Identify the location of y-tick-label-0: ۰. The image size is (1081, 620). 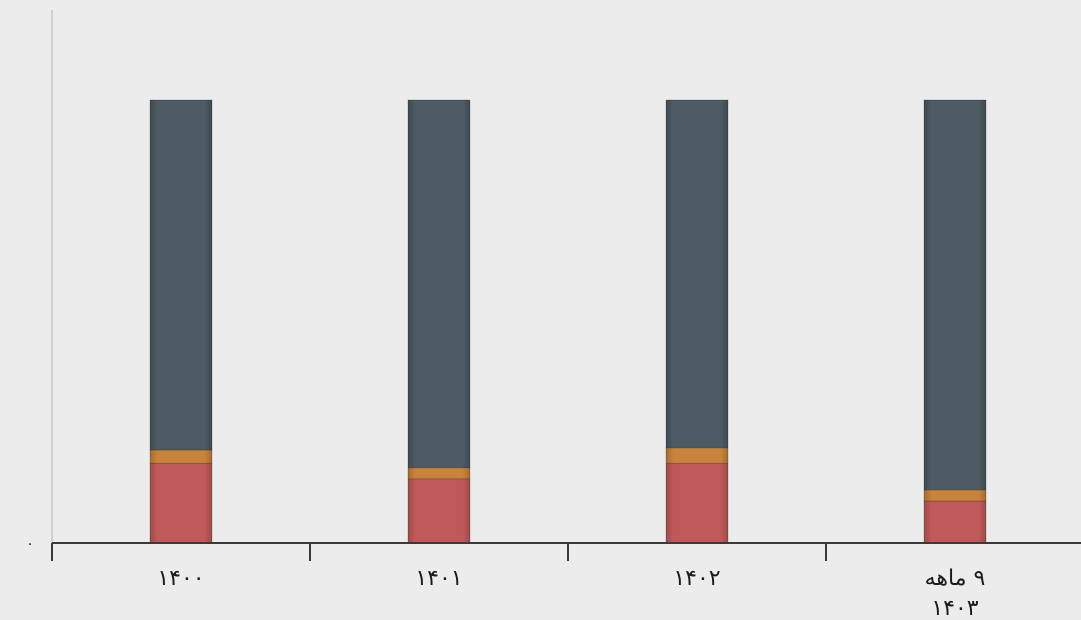
(30, 544).